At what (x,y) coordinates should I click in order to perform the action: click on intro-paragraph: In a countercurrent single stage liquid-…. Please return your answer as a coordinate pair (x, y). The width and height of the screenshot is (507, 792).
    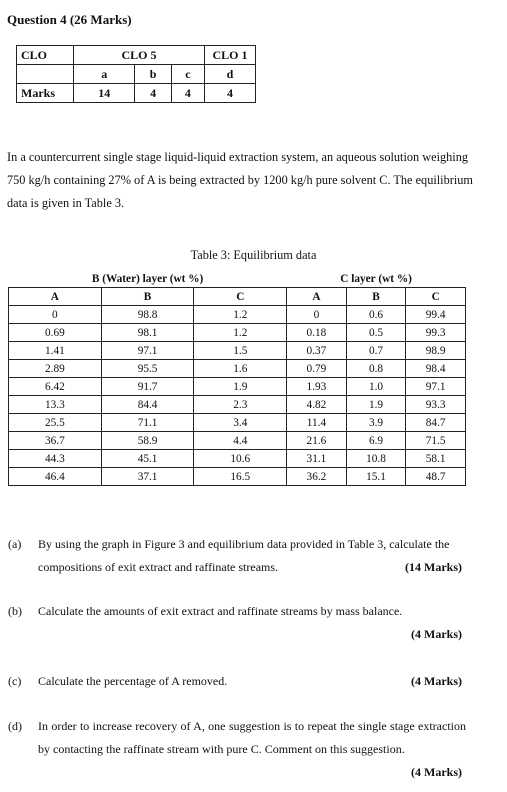
    Looking at the image, I should click on (240, 180).